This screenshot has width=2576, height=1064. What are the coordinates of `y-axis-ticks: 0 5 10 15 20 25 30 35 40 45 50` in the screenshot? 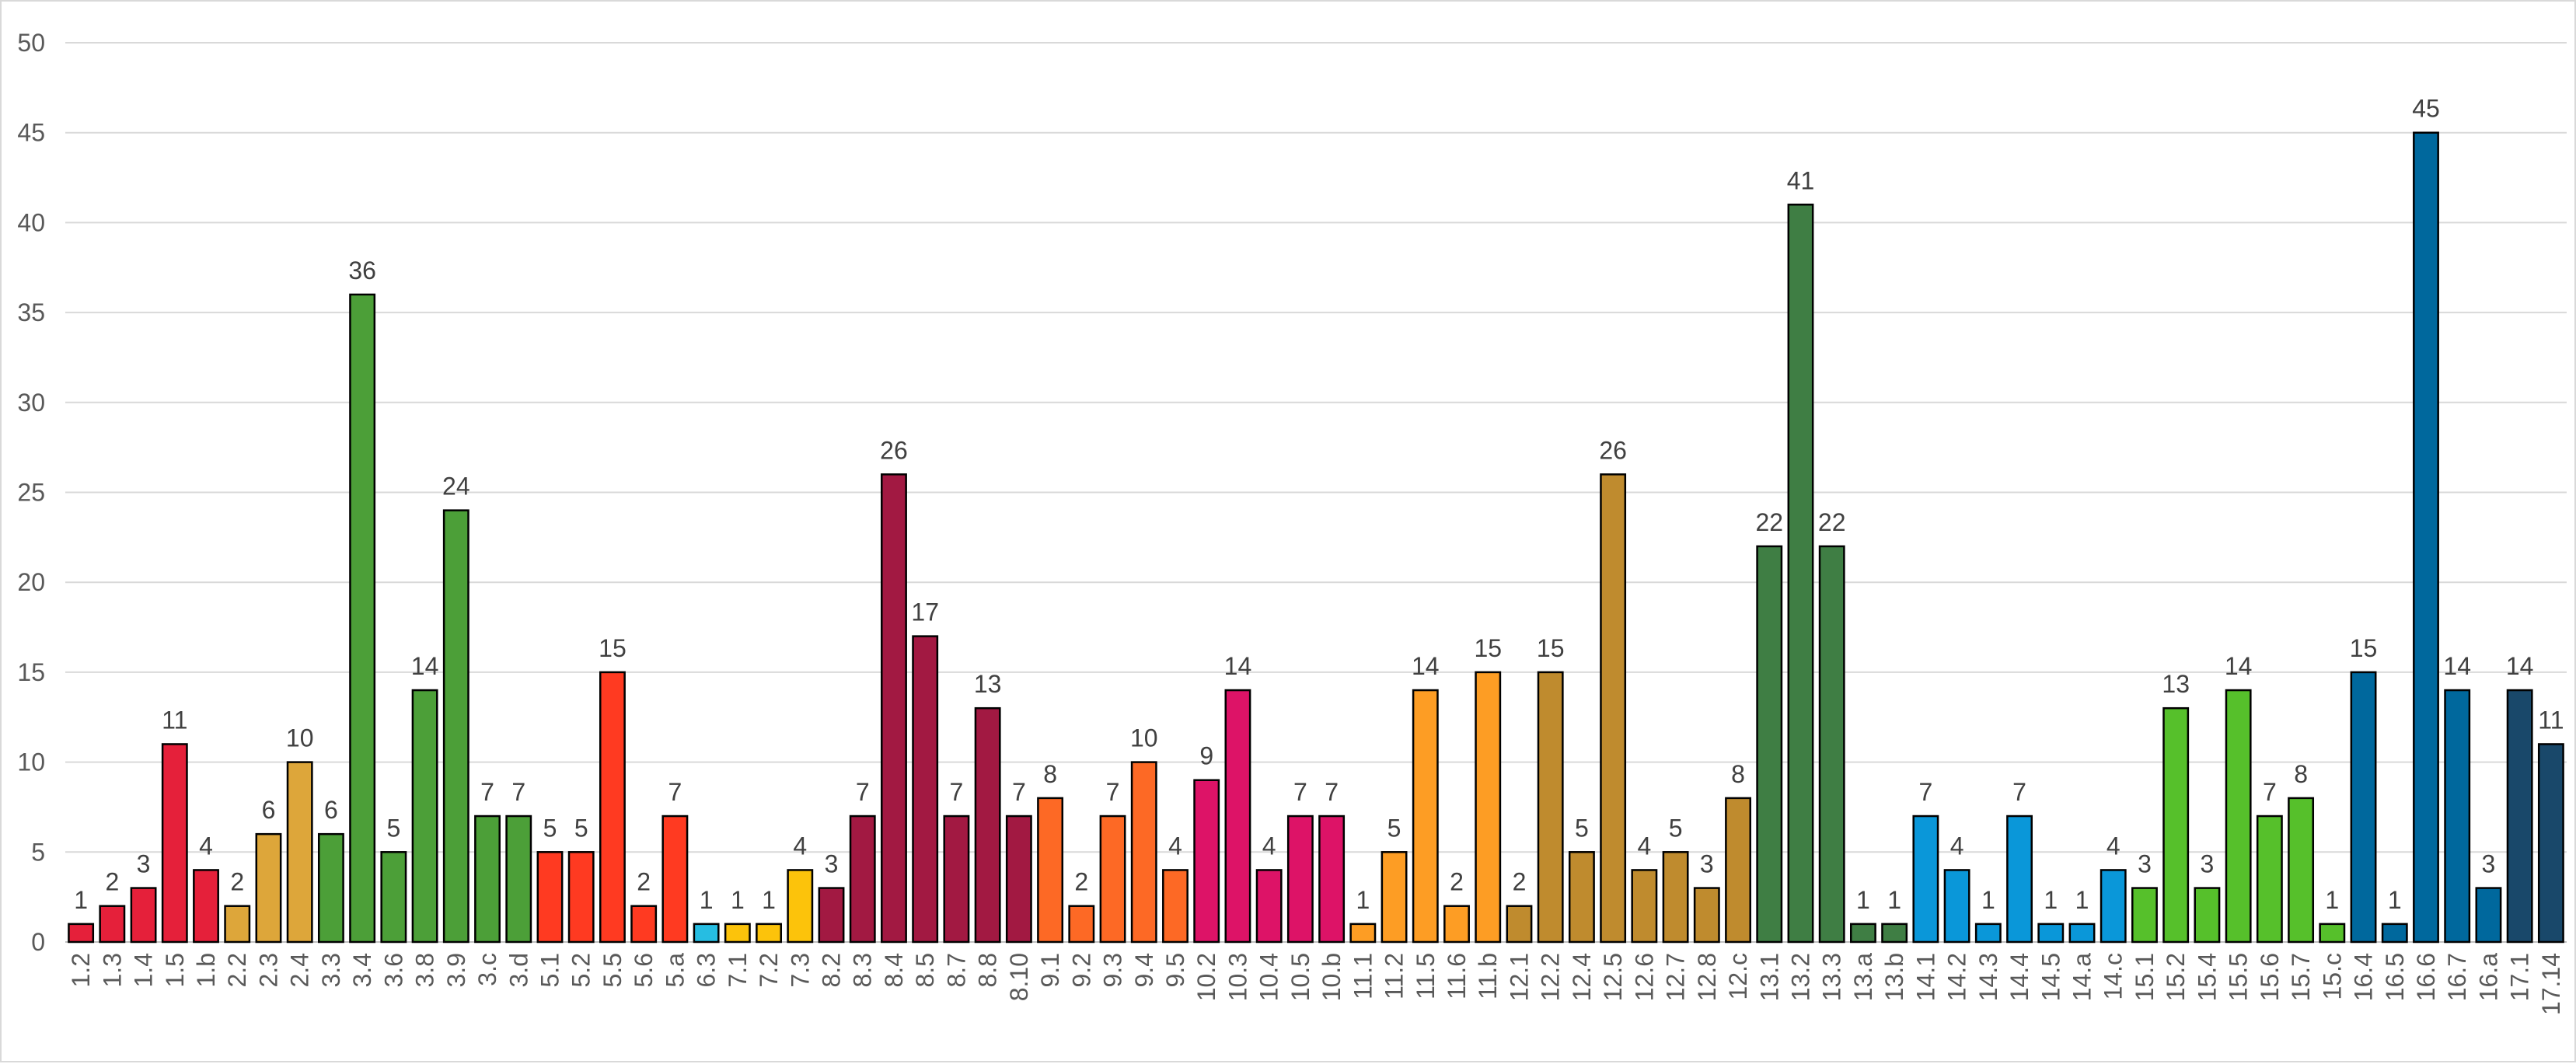 It's located at (31, 492).